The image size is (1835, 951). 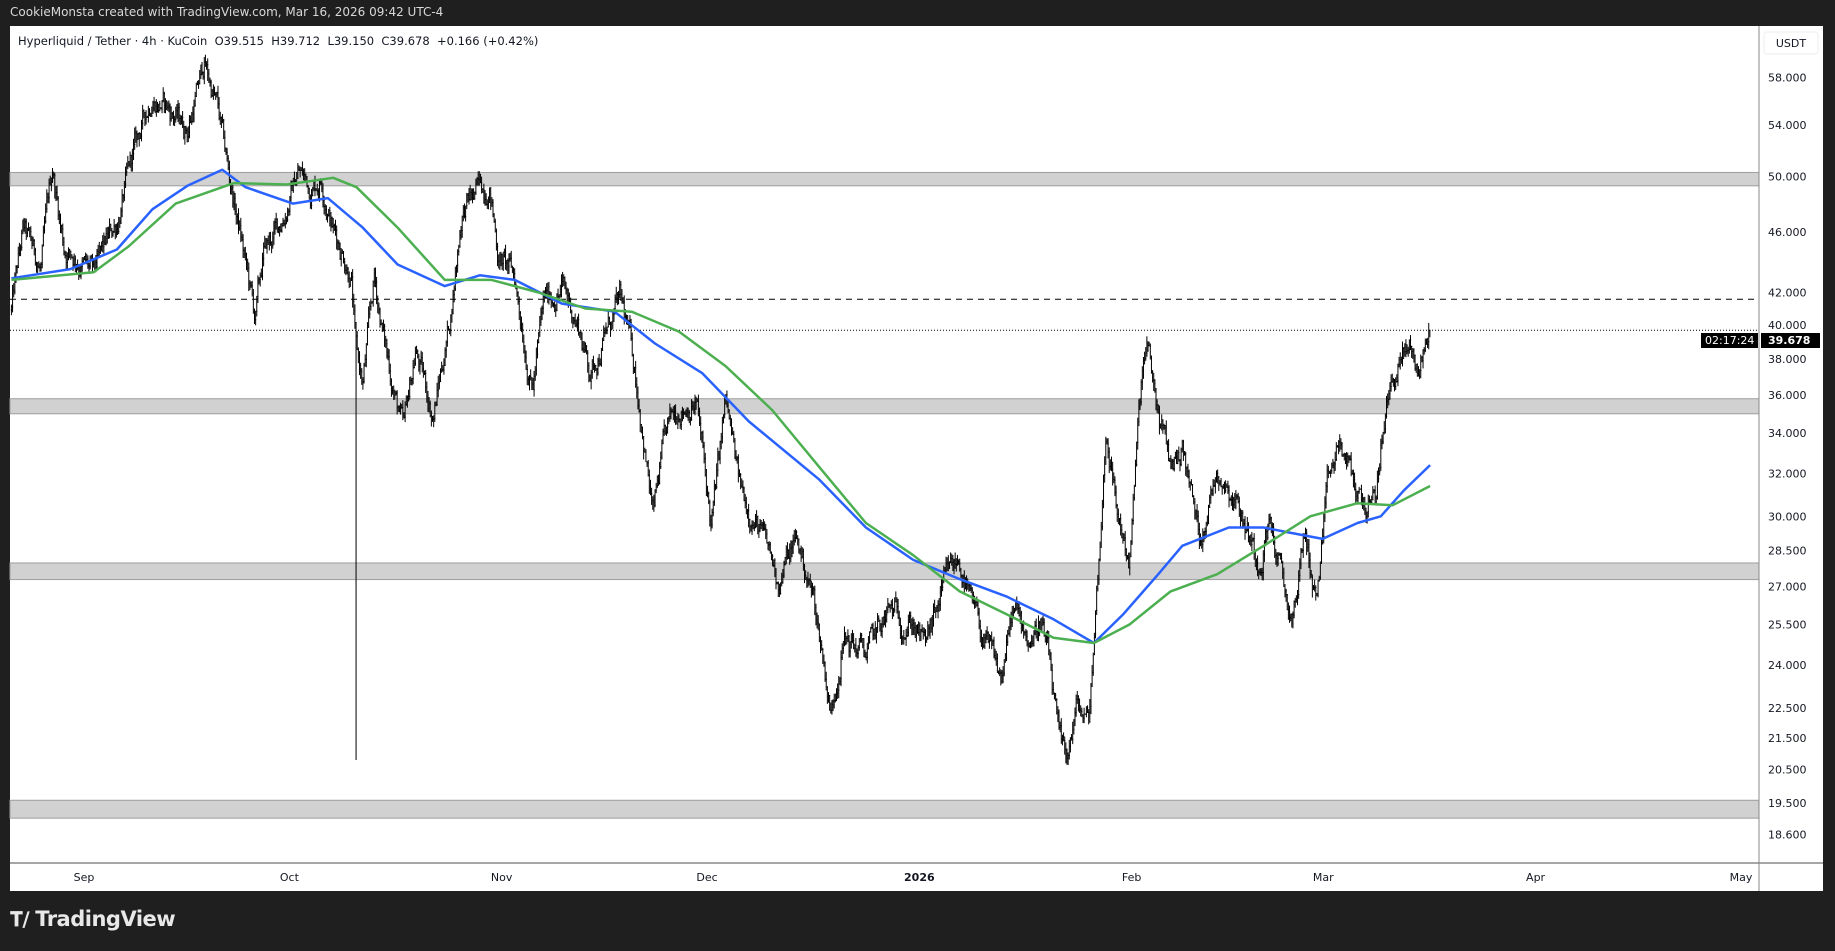 I want to click on y-tick-label: 19.500, so click(x=1787, y=803).